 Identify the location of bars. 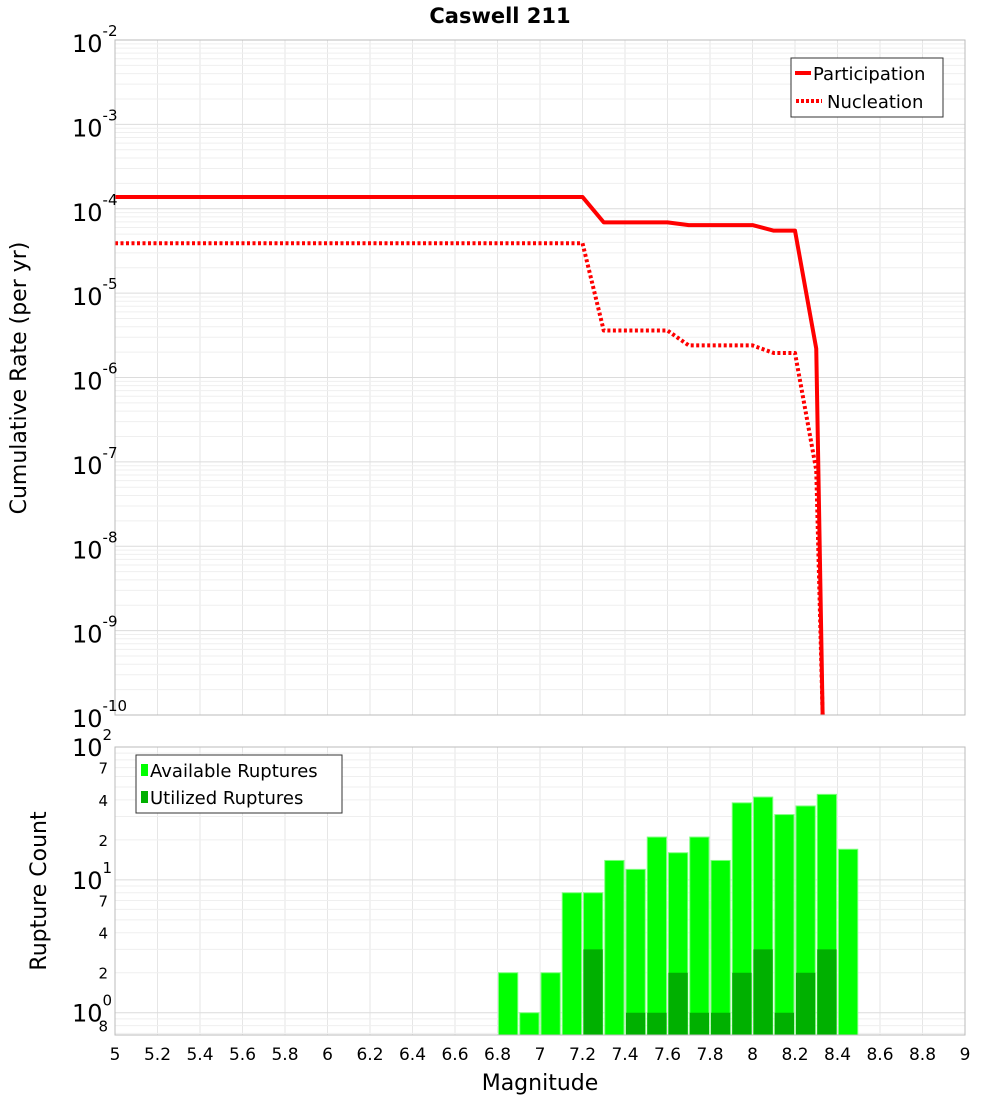
(678, 914).